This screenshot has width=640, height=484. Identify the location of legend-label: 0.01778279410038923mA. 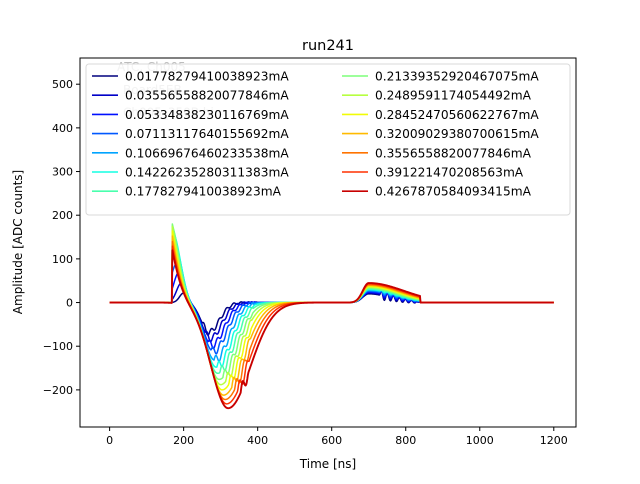
(207, 77).